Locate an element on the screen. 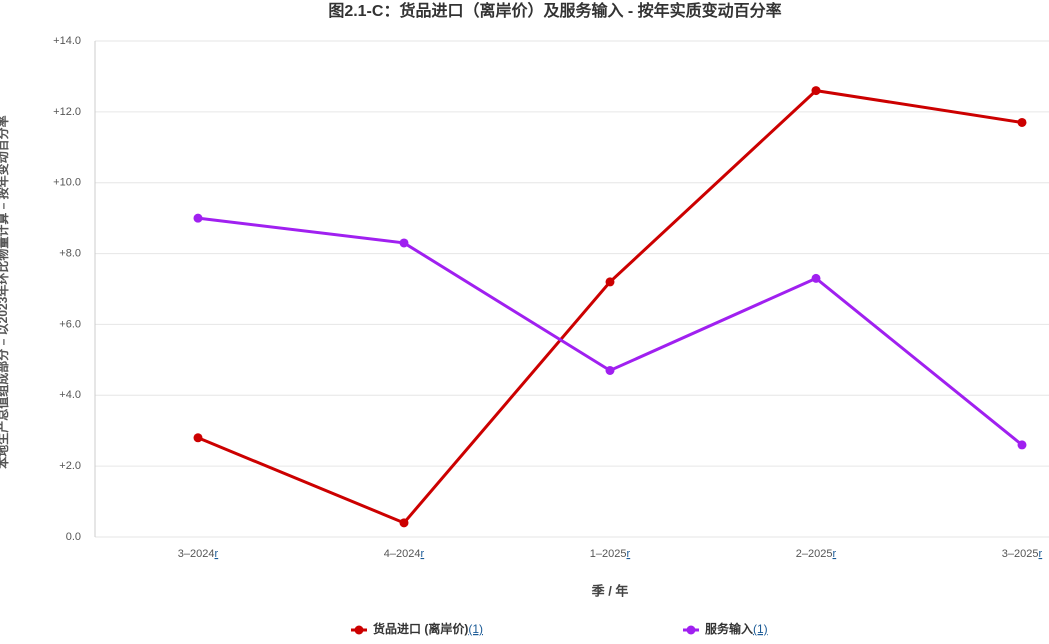 This screenshot has height=644, width=1049. category-text: 4–2024 is located at coordinates (402, 554).